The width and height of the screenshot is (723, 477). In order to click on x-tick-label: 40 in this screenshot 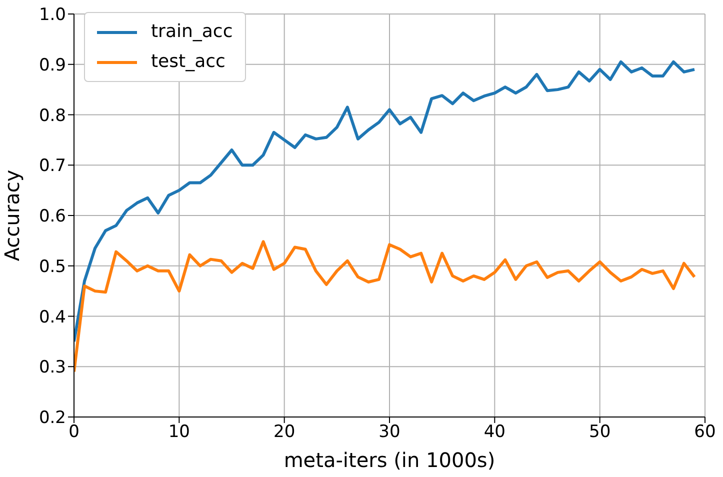, I will do `click(495, 432)`.